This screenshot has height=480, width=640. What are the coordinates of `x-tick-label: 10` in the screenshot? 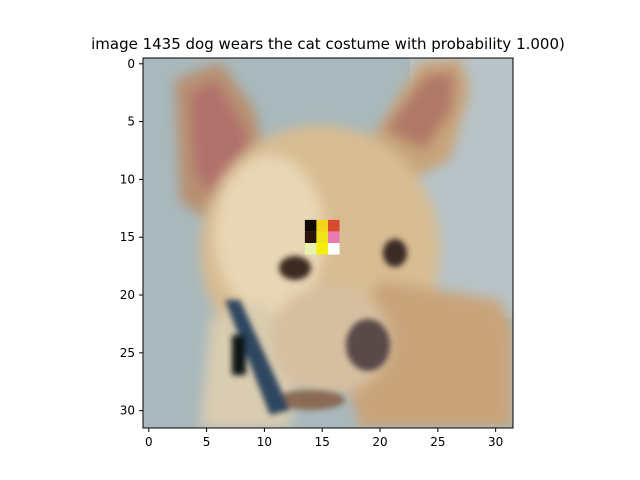 It's located at (264, 442).